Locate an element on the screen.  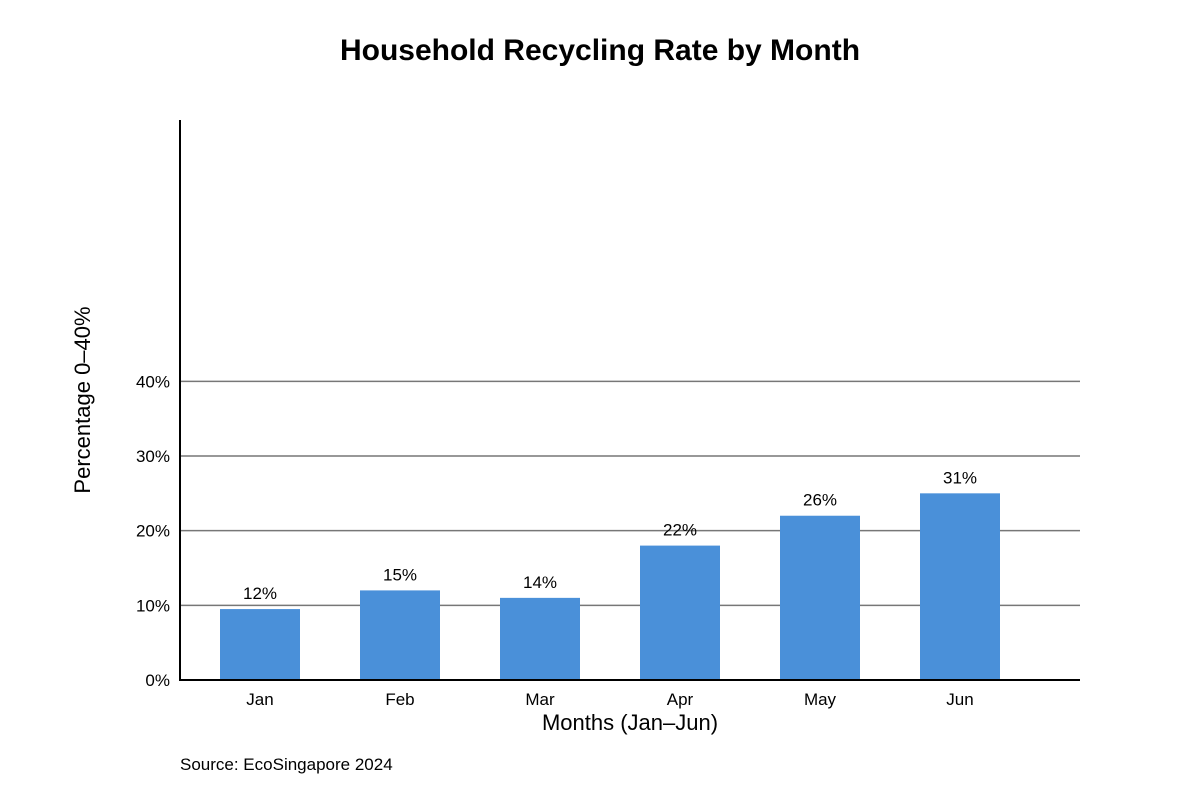
bar-may is located at coordinates (820, 597).